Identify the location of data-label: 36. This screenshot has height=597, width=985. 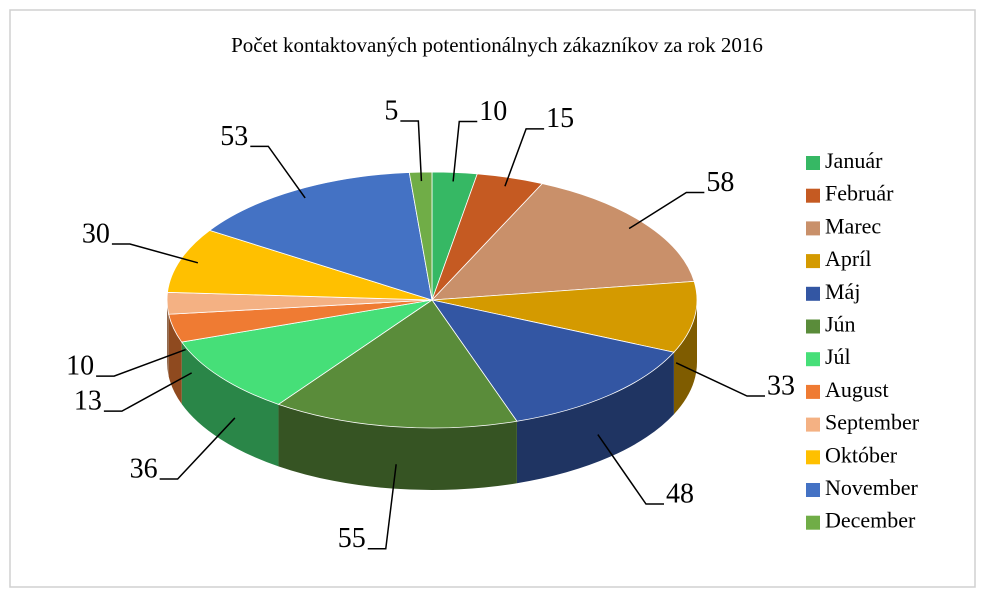
(144, 468).